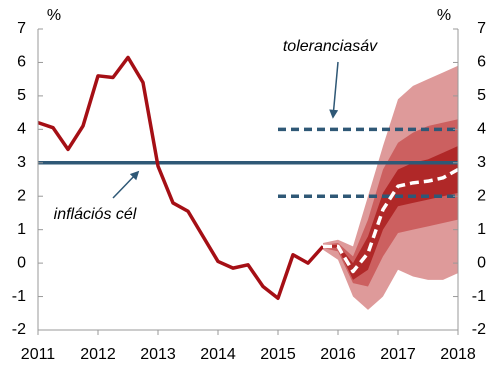 This screenshot has height=378, width=496. Describe the element at coordinates (278, 354) in the screenshot. I see `x-tick-label: 2015` at that location.